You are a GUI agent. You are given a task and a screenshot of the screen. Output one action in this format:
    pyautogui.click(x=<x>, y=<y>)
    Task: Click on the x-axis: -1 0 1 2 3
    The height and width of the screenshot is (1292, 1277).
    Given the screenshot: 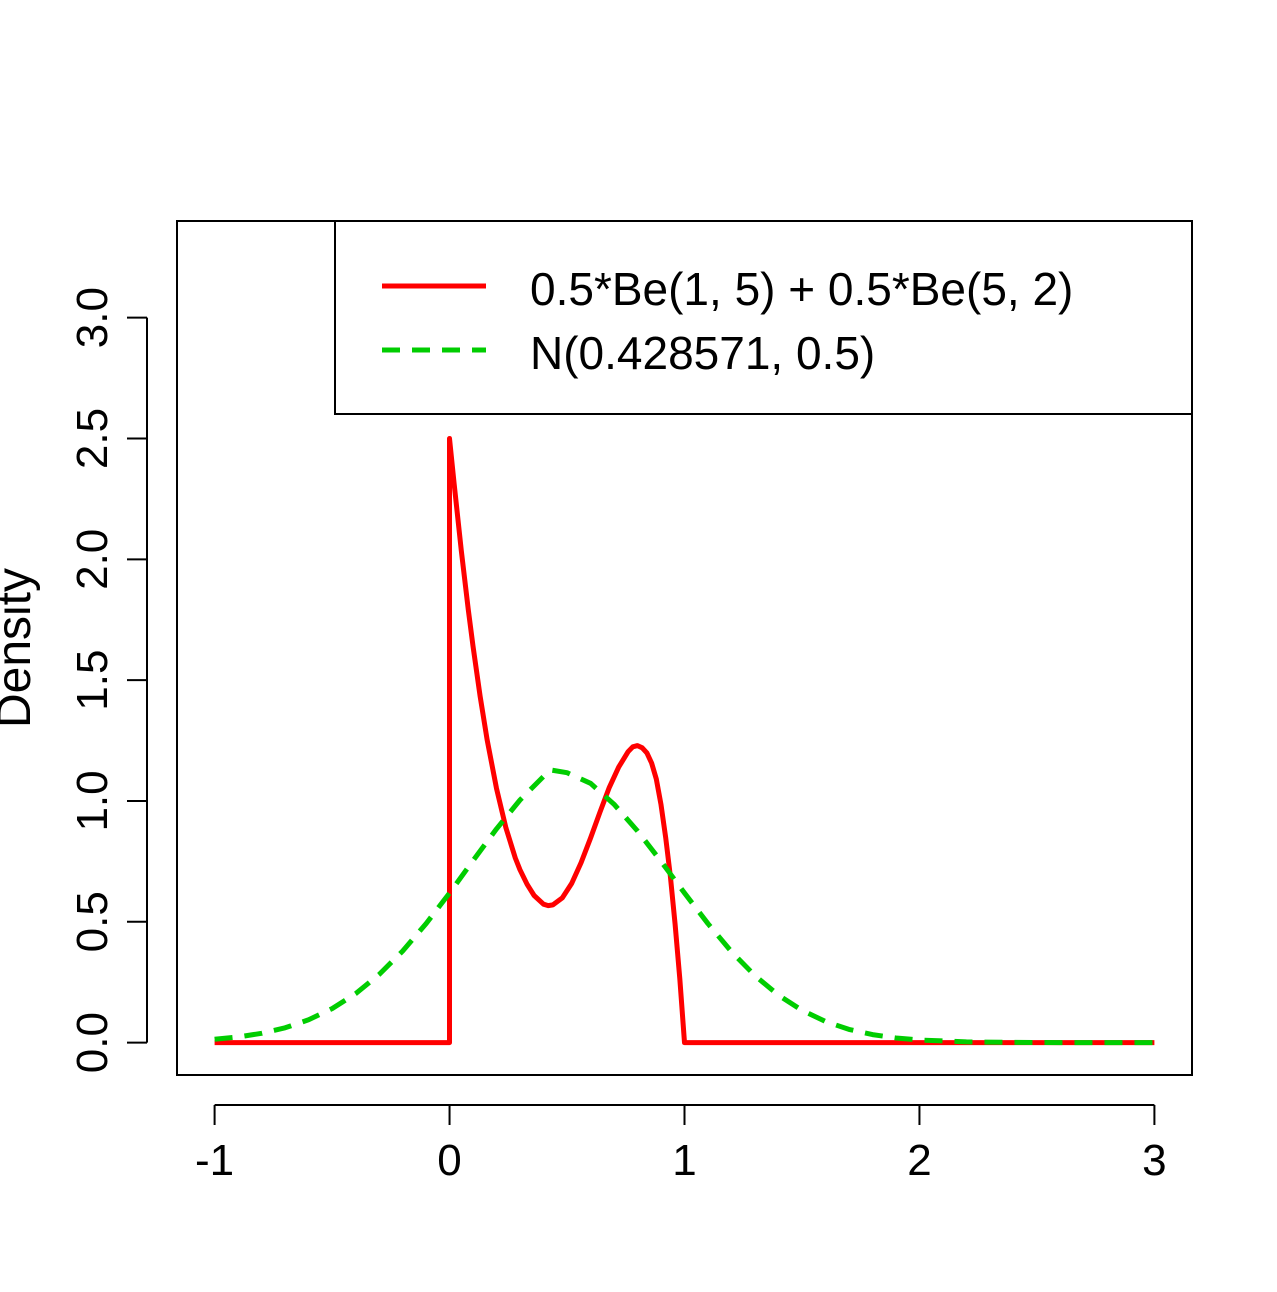 What is the action you would take?
    pyautogui.click(x=681, y=1144)
    